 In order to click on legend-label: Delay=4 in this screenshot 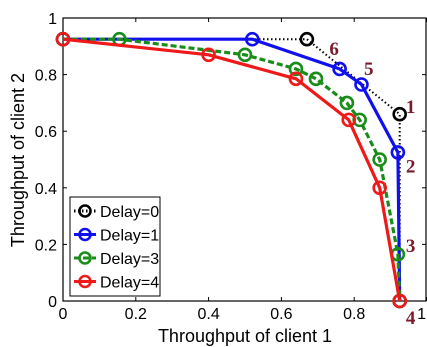, I will do `click(129, 283)`.